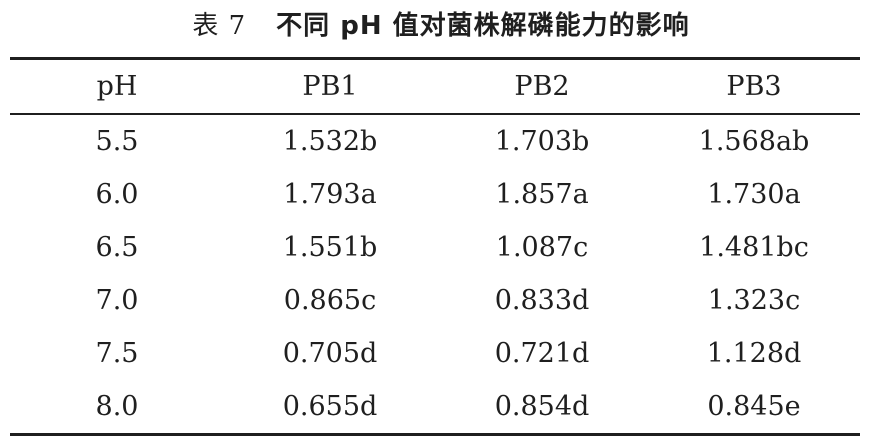 This screenshot has width=872, height=442. I want to click on pb2-cell: 1.857a, so click(542, 194).